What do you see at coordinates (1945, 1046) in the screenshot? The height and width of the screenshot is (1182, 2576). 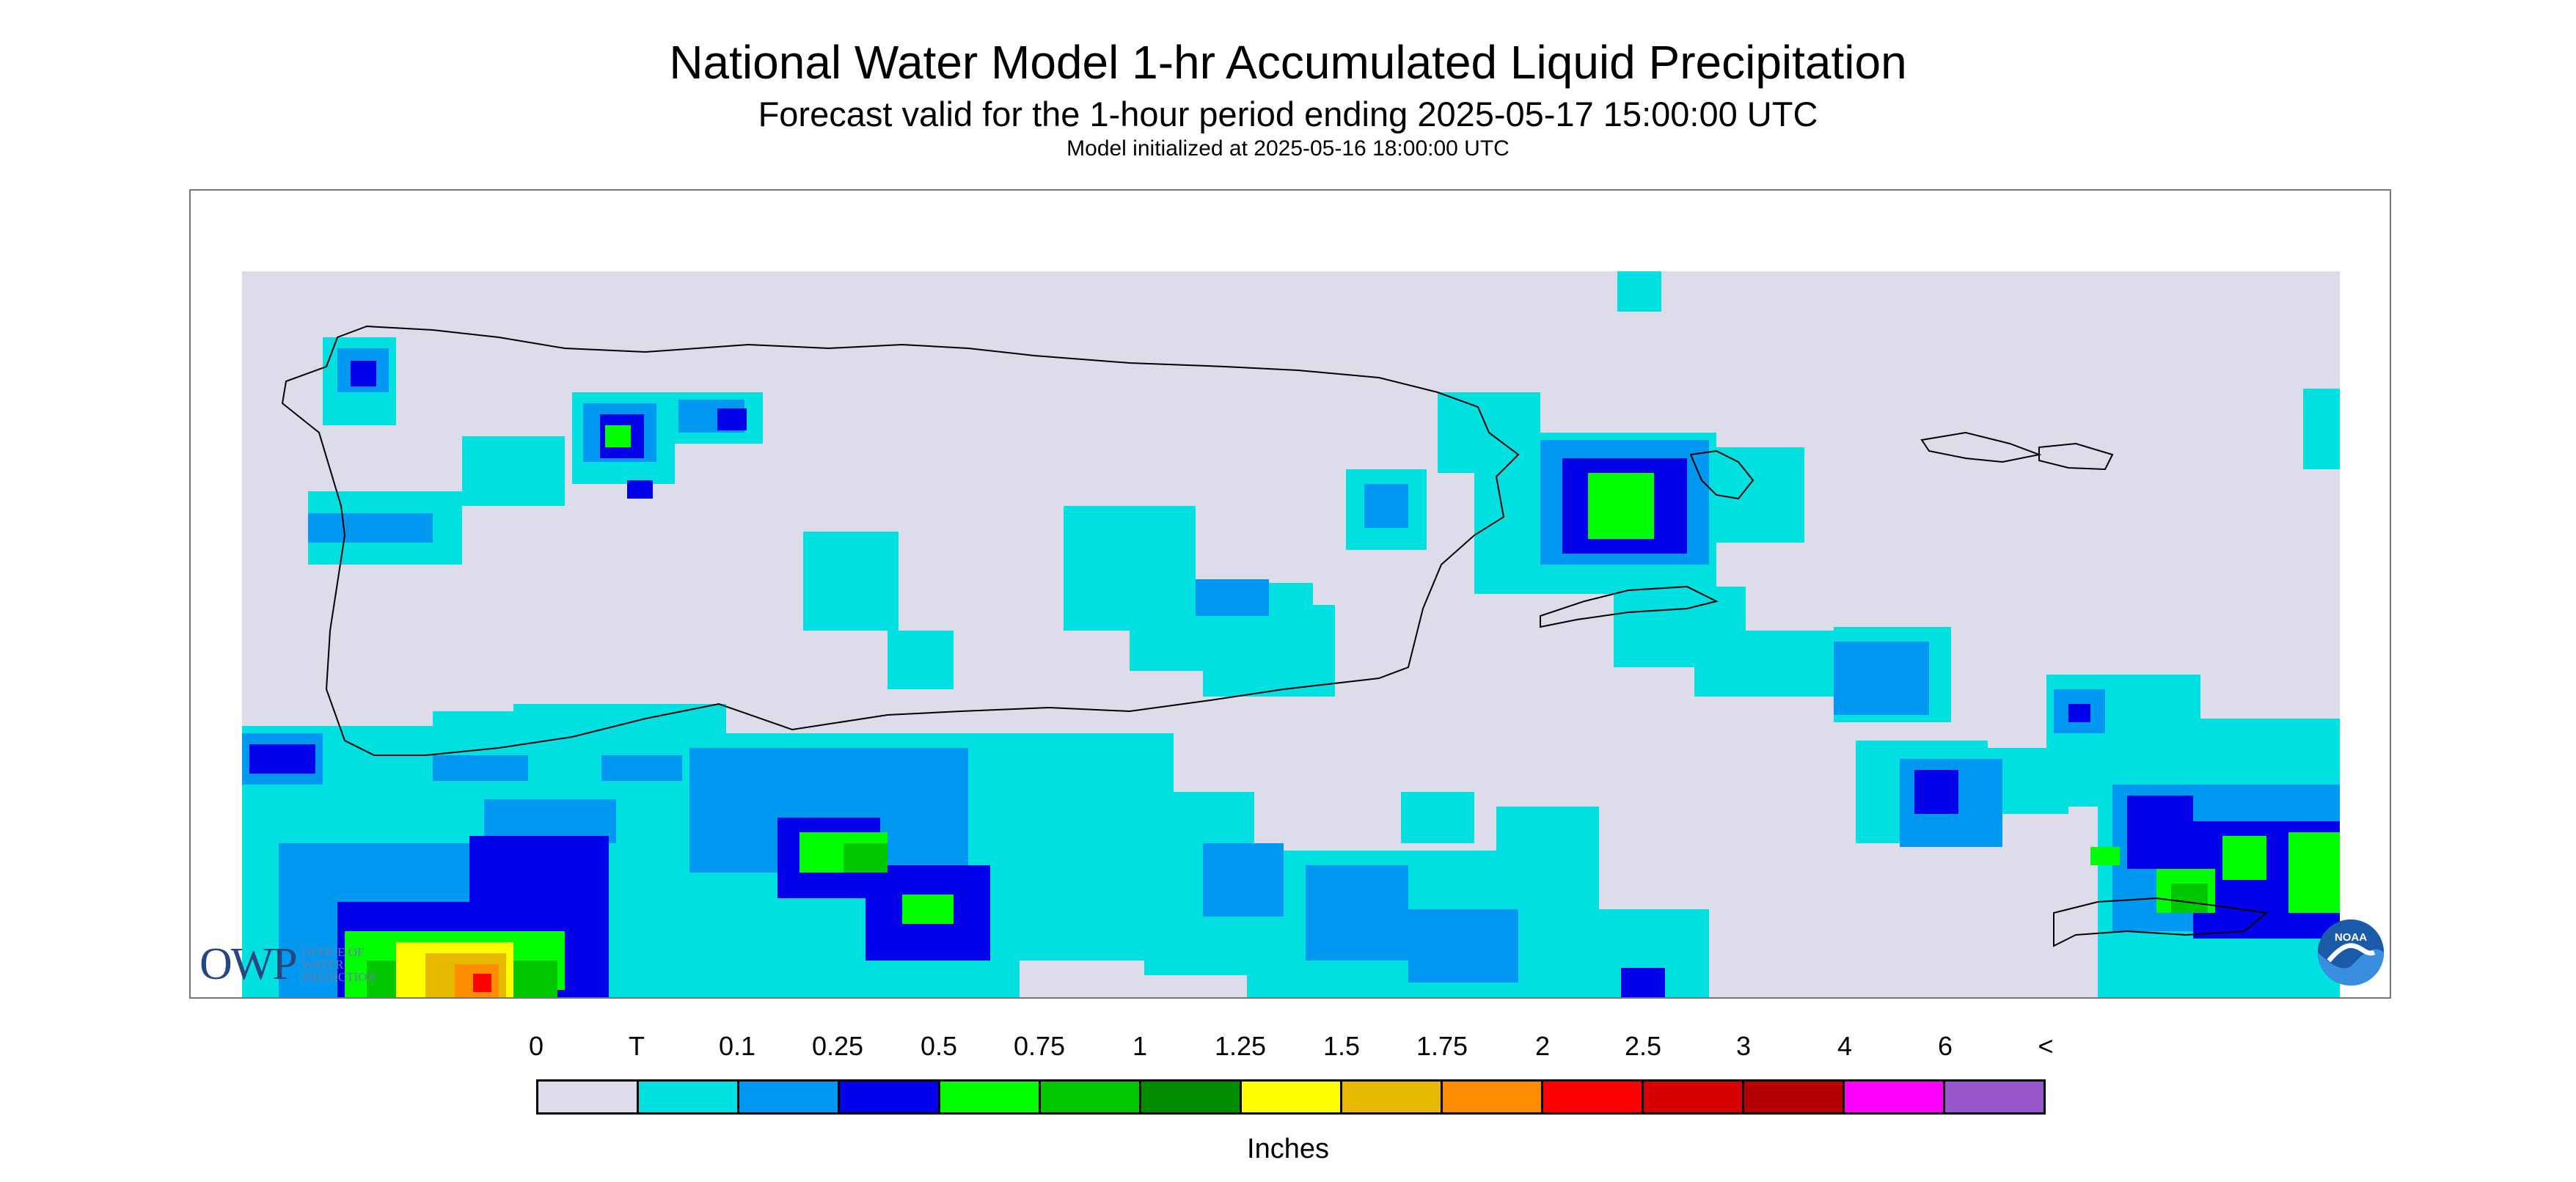 I see `legend-label-14: 6` at bounding box center [1945, 1046].